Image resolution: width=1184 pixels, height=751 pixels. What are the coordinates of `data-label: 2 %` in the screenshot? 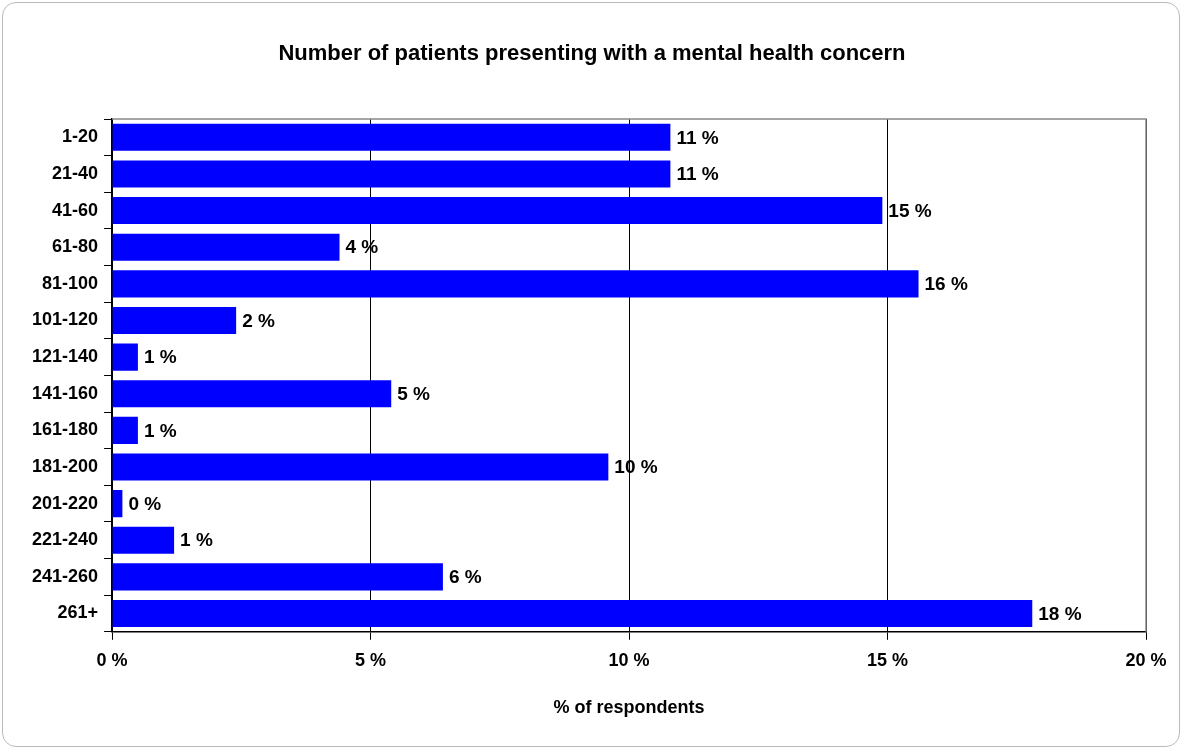 It's located at (258, 320).